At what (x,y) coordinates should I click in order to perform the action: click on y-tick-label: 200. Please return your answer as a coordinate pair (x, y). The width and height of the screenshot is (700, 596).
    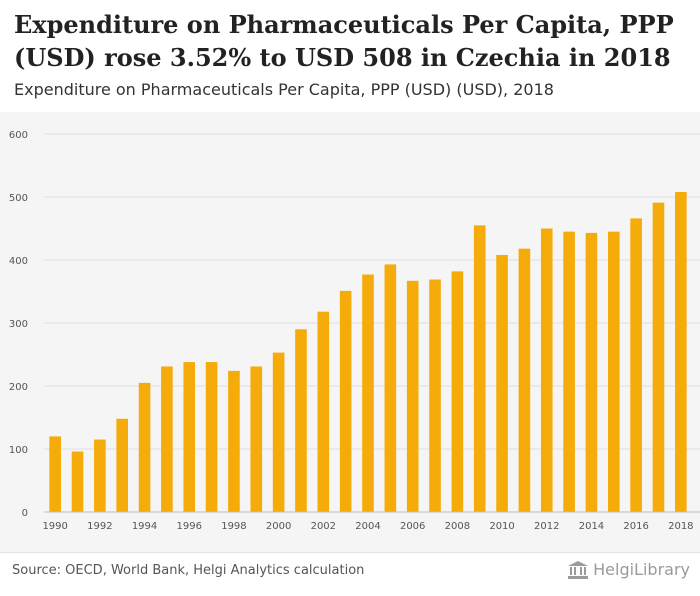
    Looking at the image, I should click on (18, 387).